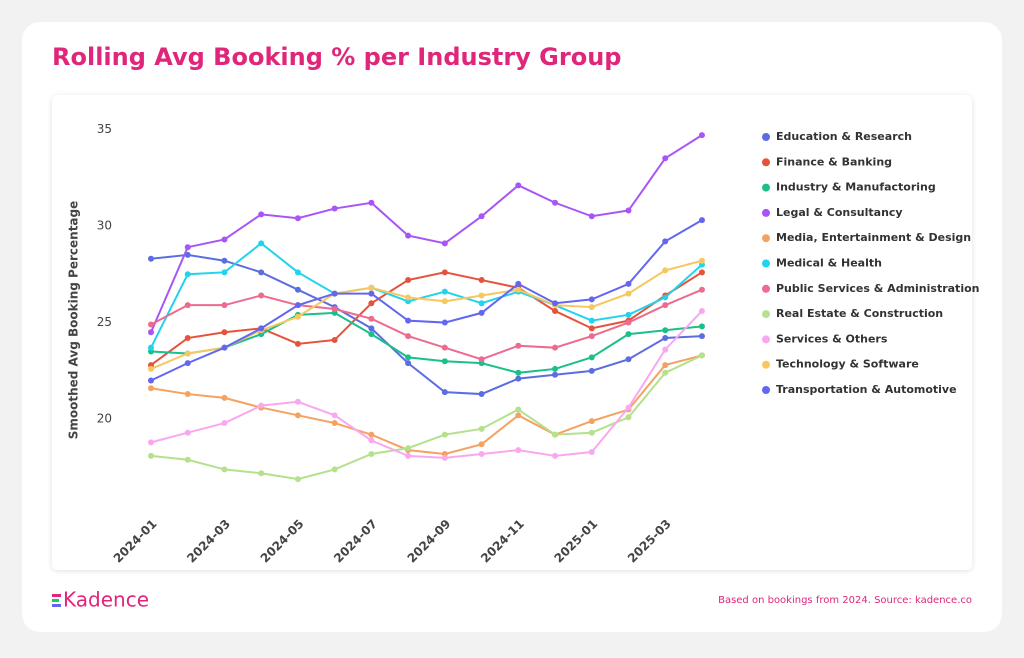 The width and height of the screenshot is (1024, 658). What do you see at coordinates (104, 225) in the screenshot?
I see `y-tick-label: 30` at bounding box center [104, 225].